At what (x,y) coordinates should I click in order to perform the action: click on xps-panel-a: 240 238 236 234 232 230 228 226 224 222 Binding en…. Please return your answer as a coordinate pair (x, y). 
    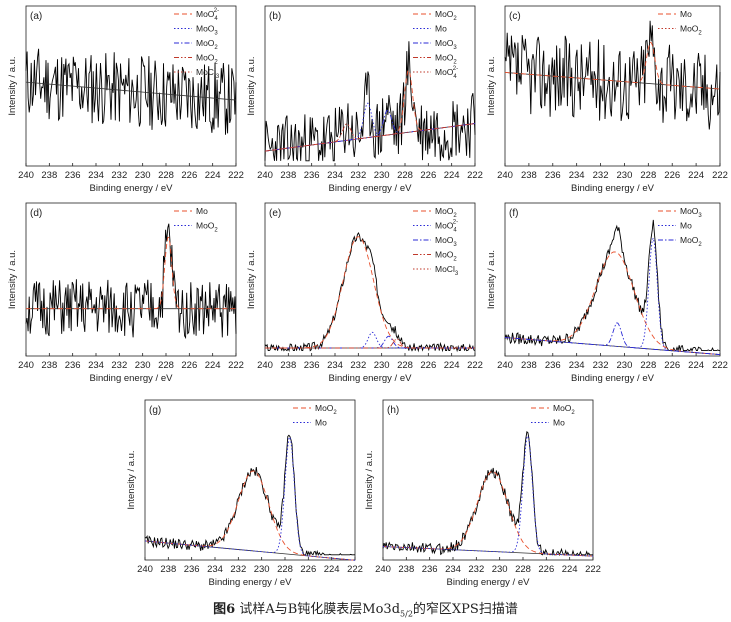
    Looking at the image, I should click on (125, 99).